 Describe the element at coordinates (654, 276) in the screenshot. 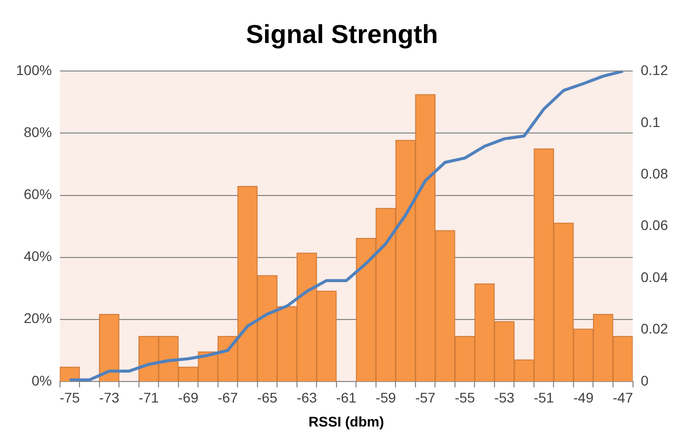

I see `y2-tick-label: 0.04` at that location.